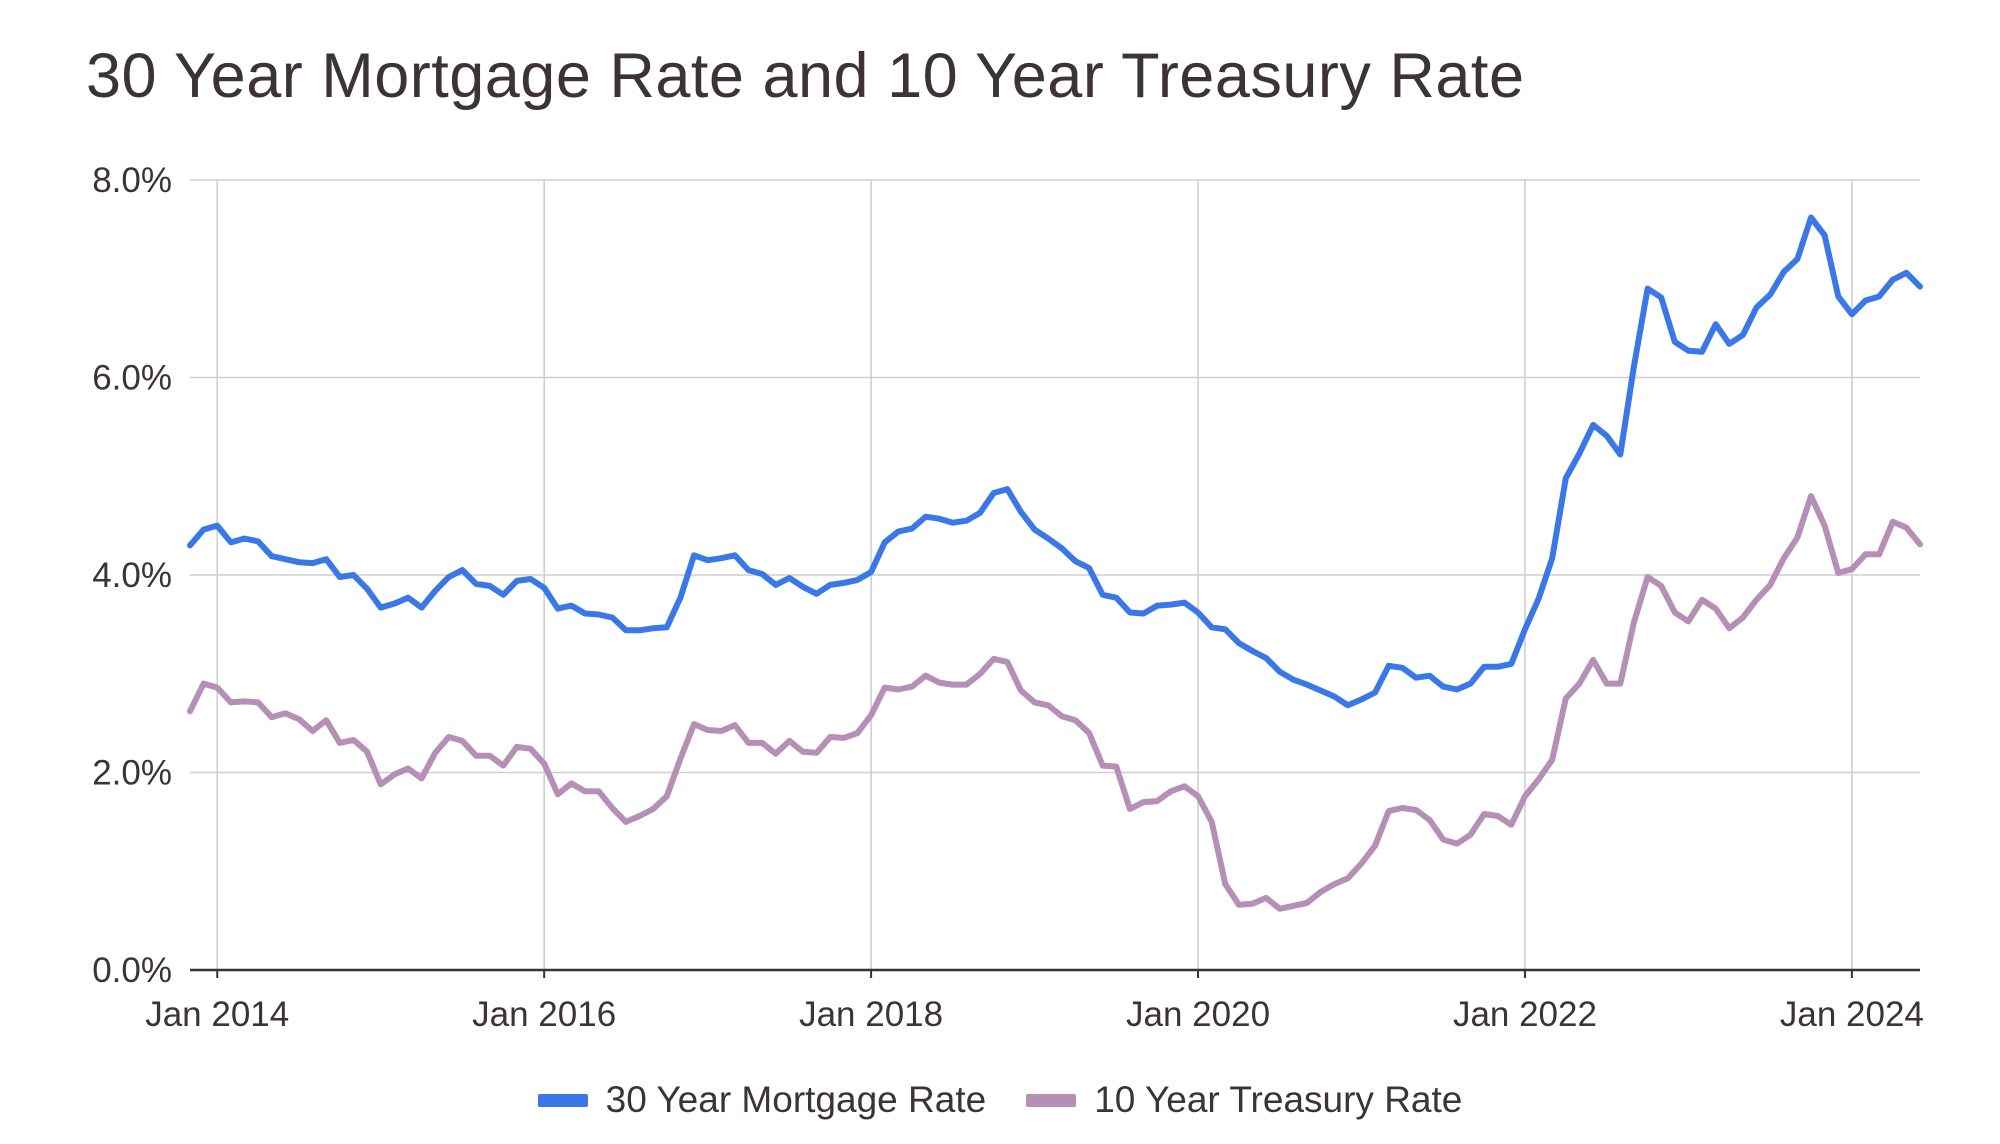  What do you see at coordinates (1051, 1100) in the screenshot?
I see `legend-swatch-treasury` at bounding box center [1051, 1100].